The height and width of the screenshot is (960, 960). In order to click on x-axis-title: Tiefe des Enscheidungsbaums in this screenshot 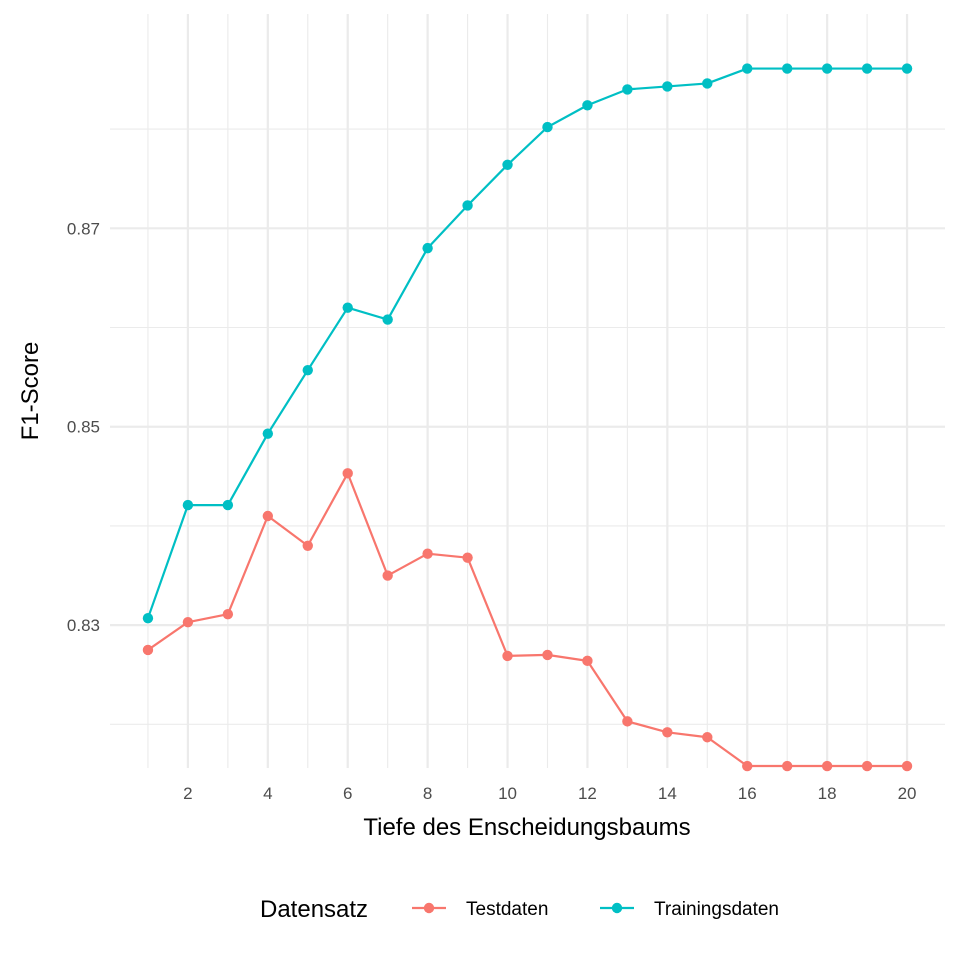, I will do `click(526, 827)`.